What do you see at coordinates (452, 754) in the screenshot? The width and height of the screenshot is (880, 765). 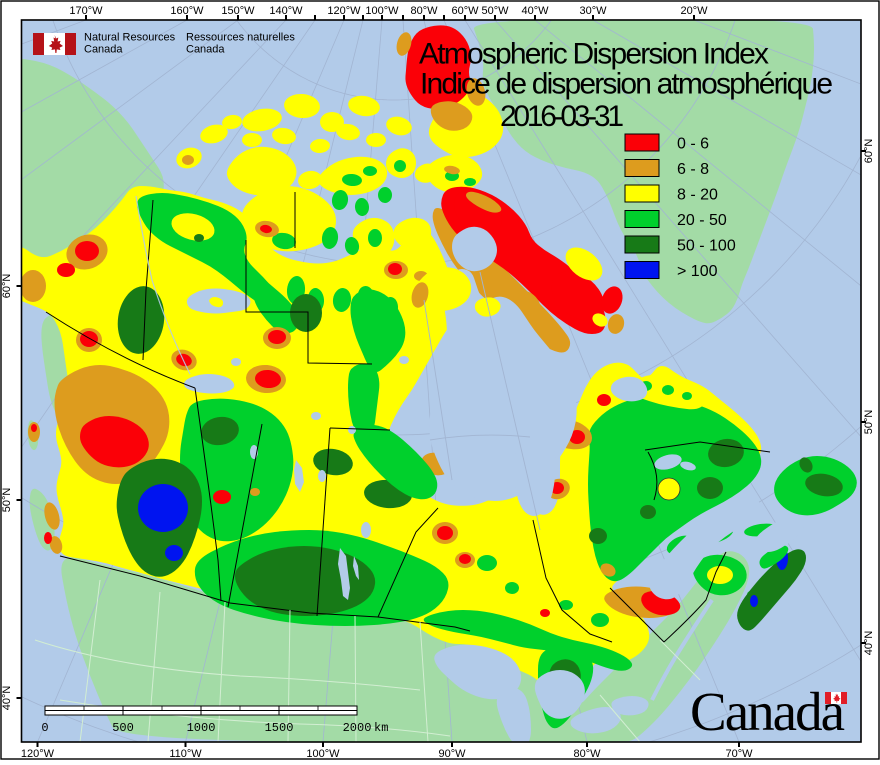 I see `svg-text: 90°W` at bounding box center [452, 754].